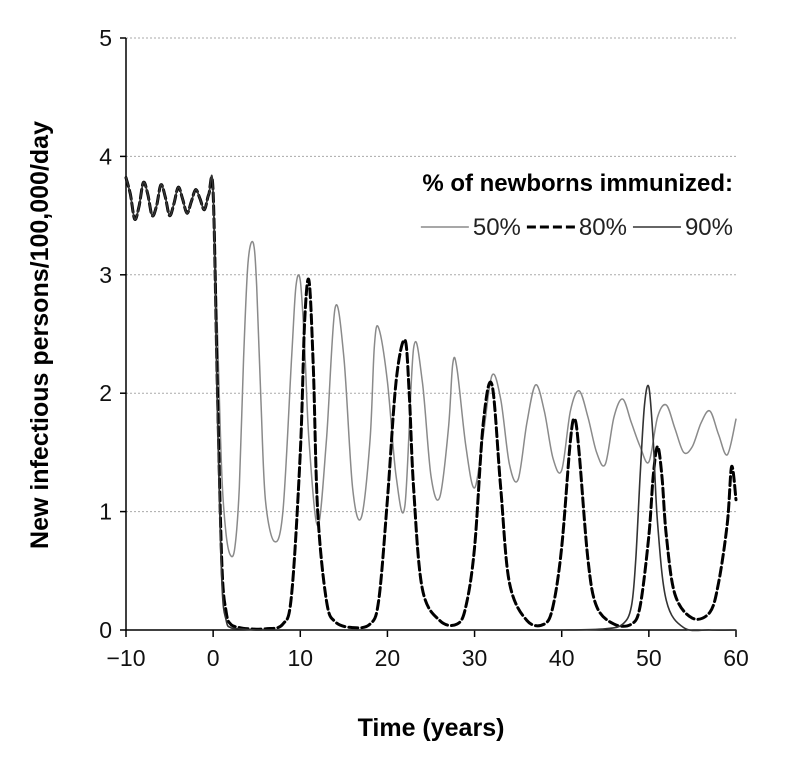  Describe the element at coordinates (576, 205) in the screenshot. I see `legend: % of newborns immunized: 90% 80% 50%` at that location.